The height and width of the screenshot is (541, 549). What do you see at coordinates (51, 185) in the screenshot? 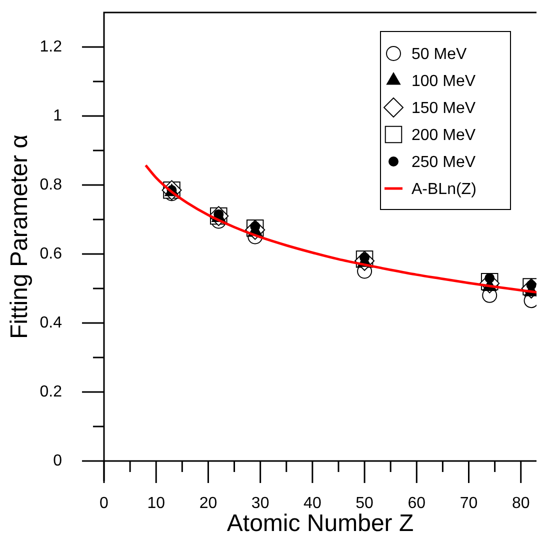
I see `y-tick-label: 0.8` at bounding box center [51, 185].